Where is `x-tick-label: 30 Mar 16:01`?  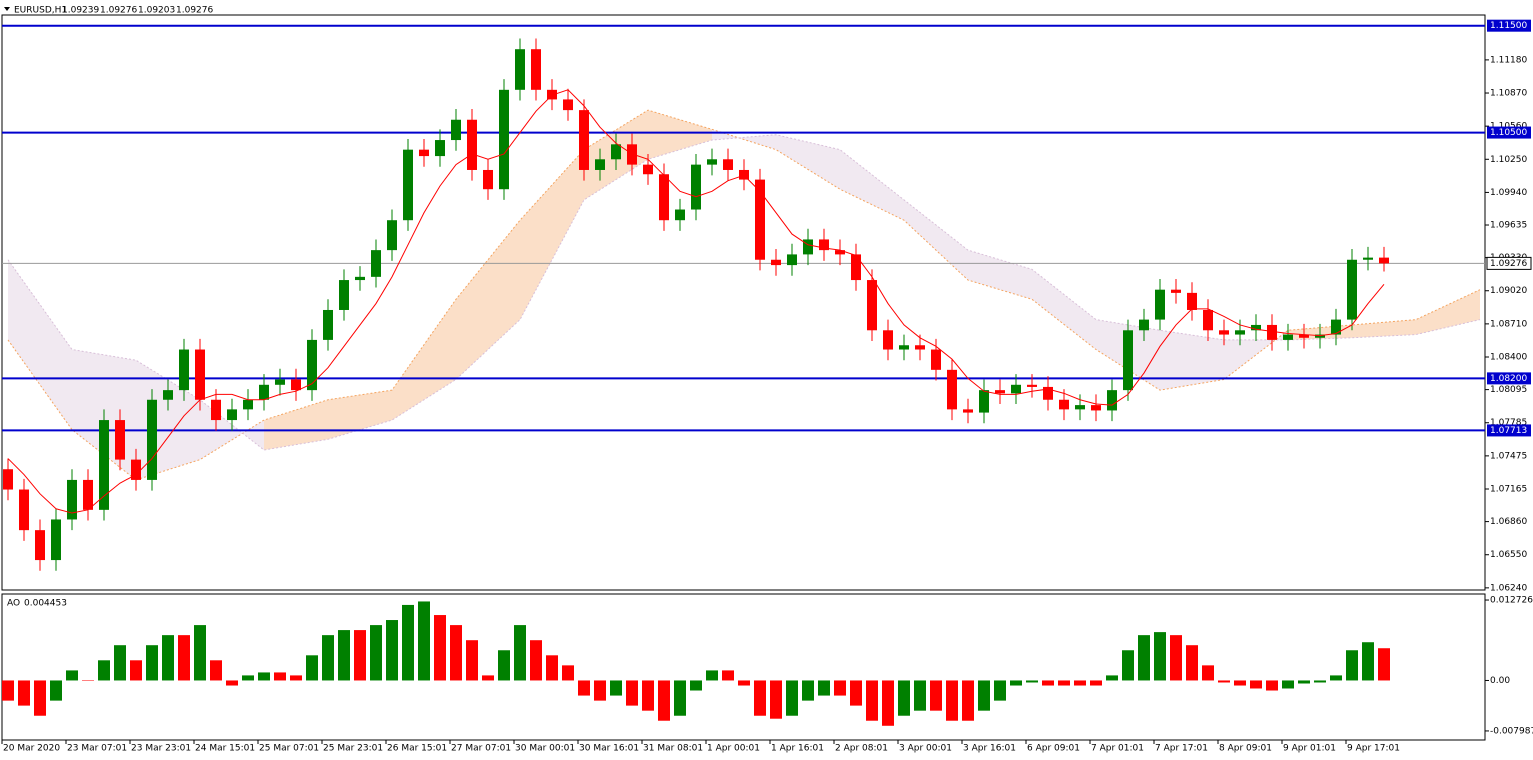 x-tick-label: 30 Mar 16:01 is located at coordinates (609, 749).